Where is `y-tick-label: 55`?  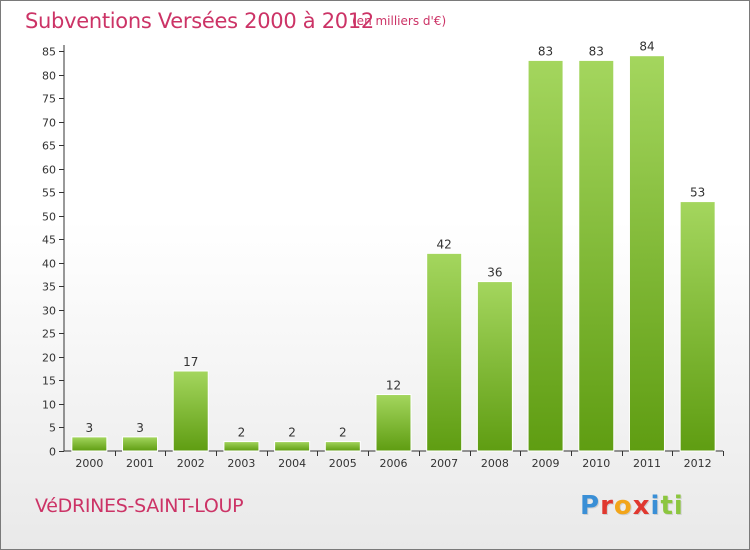 y-tick-label: 55 is located at coordinates (49, 193).